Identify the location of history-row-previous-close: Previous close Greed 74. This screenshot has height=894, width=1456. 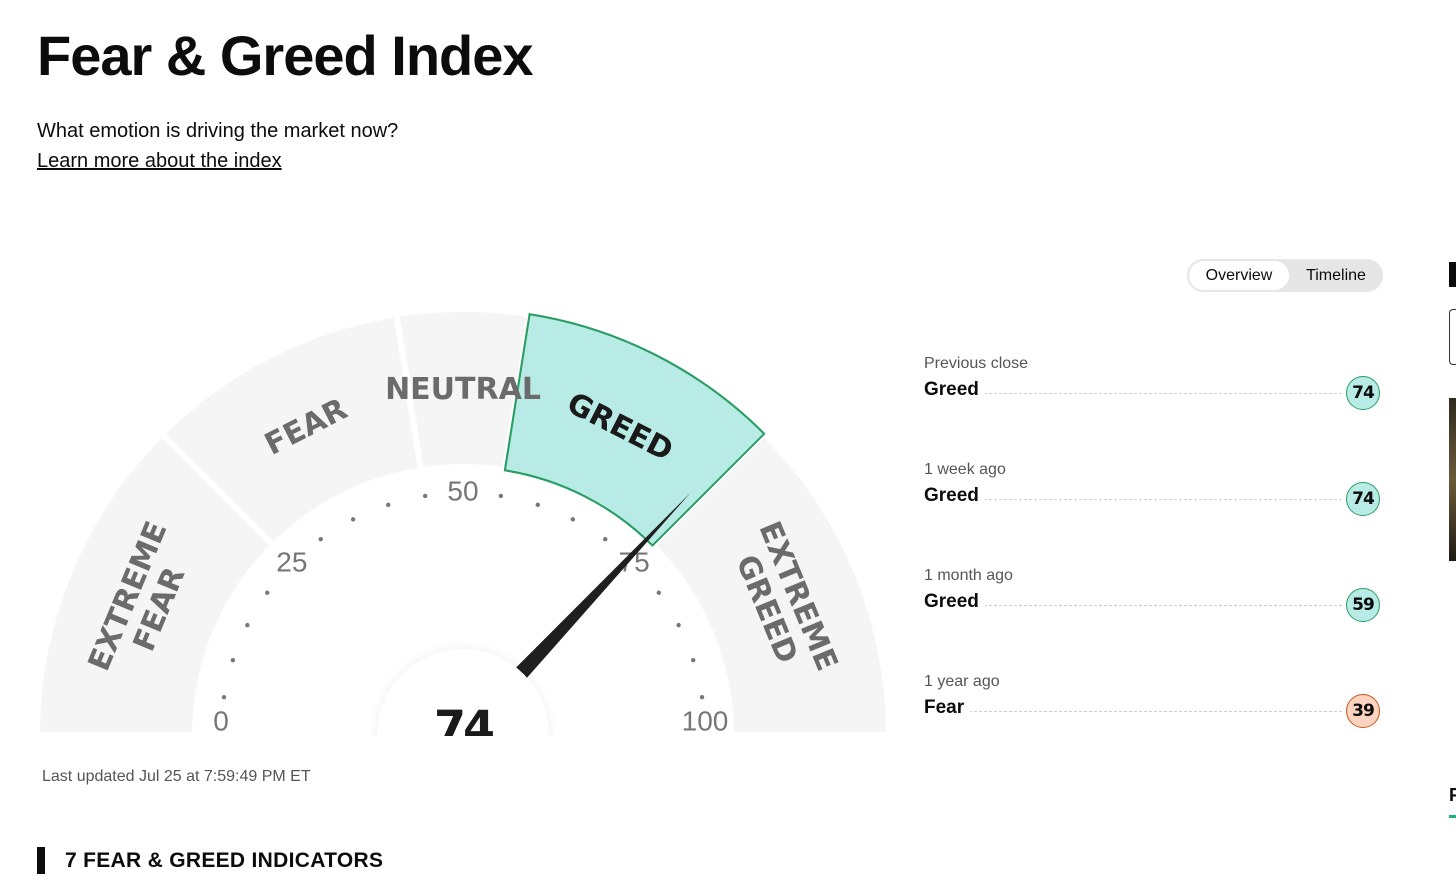
(1152, 406).